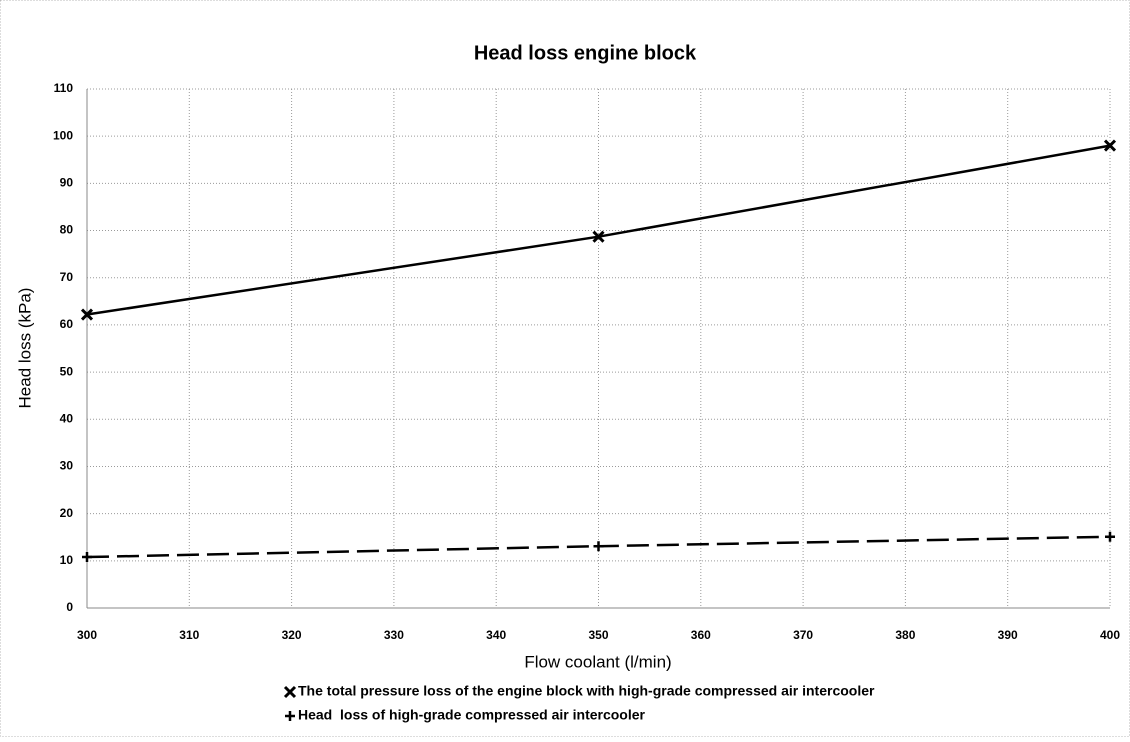  Describe the element at coordinates (67, 466) in the screenshot. I see `y-tick-label: 30` at that location.